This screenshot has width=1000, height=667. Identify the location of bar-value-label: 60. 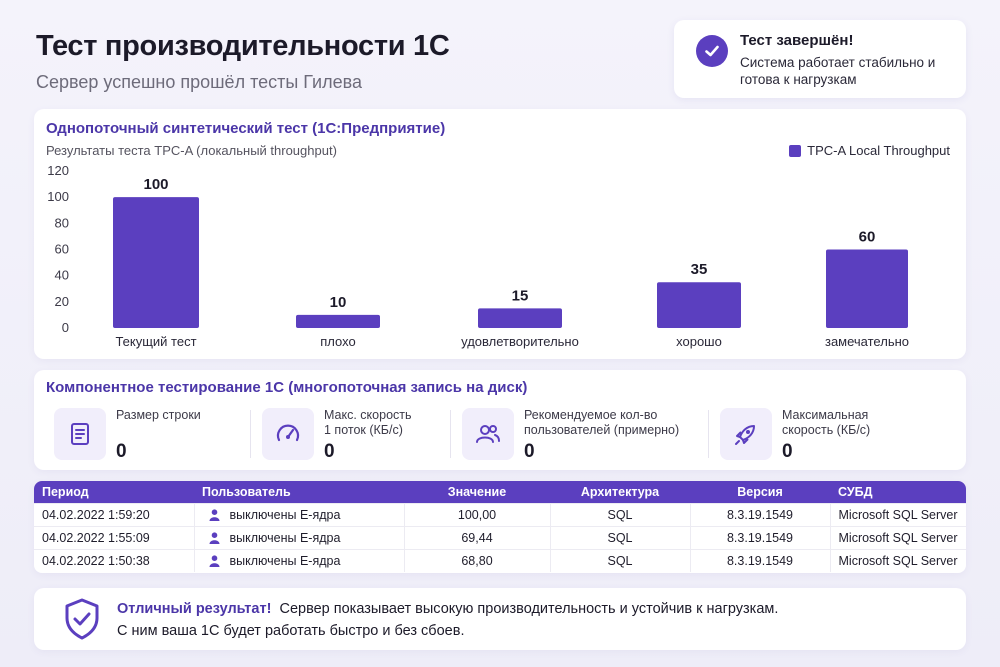
(867, 237).